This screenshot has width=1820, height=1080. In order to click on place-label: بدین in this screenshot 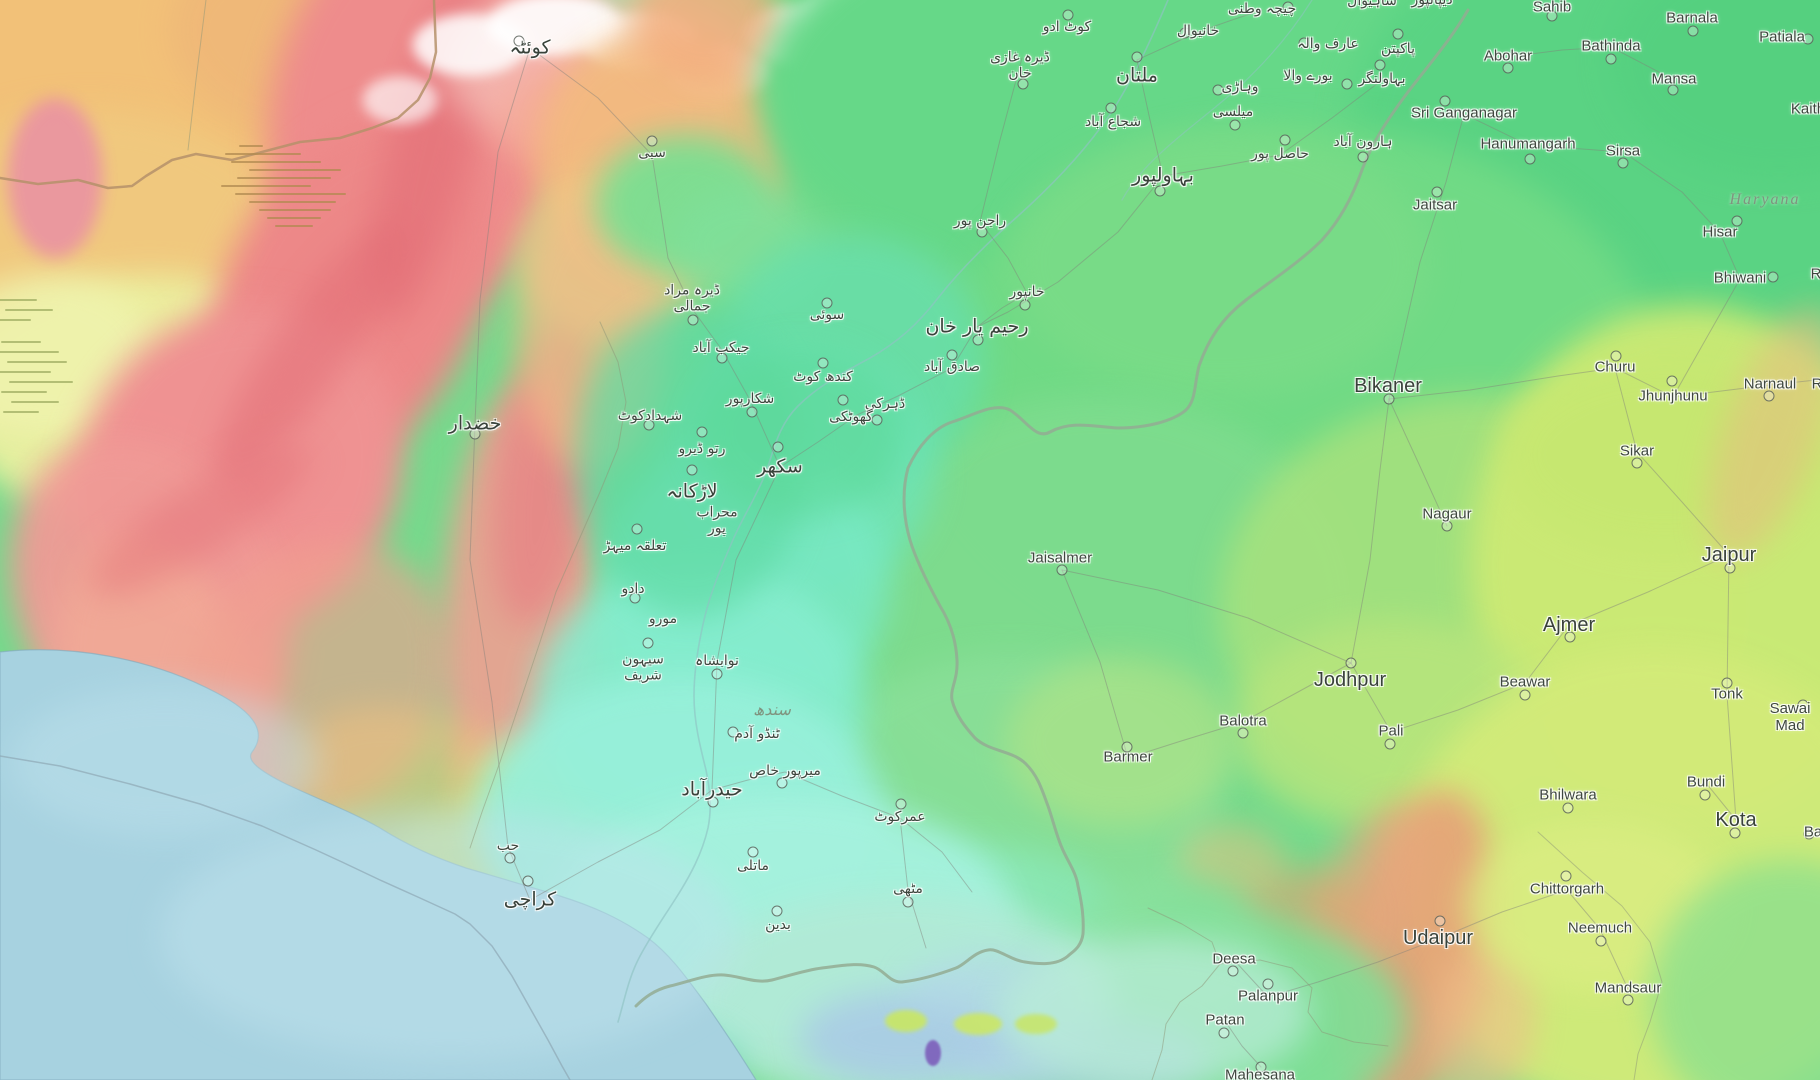, I will do `click(778, 925)`.